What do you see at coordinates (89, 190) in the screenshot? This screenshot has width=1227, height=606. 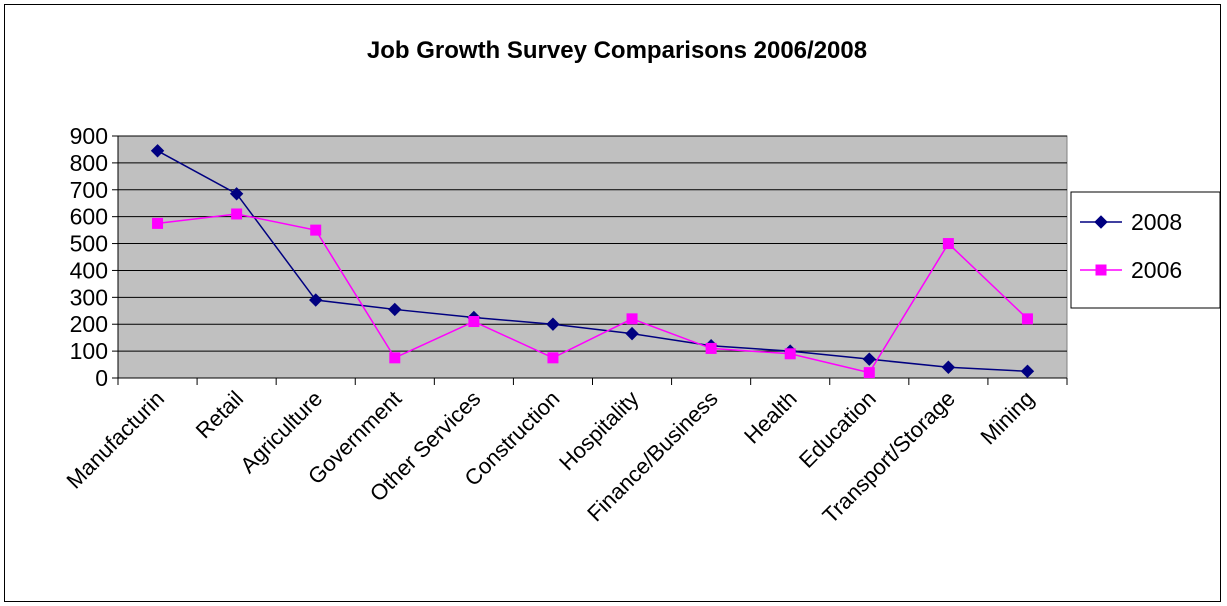 I see `y-tick-label: 700` at bounding box center [89, 190].